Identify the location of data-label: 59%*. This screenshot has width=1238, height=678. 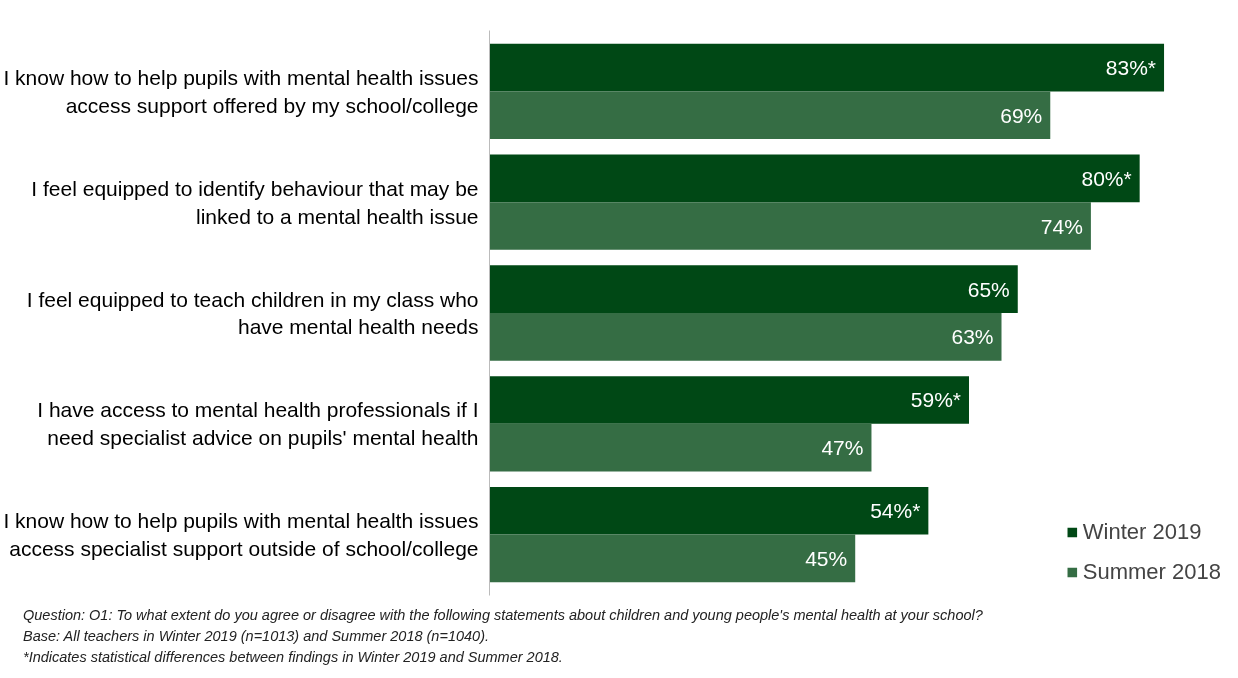
(935, 400).